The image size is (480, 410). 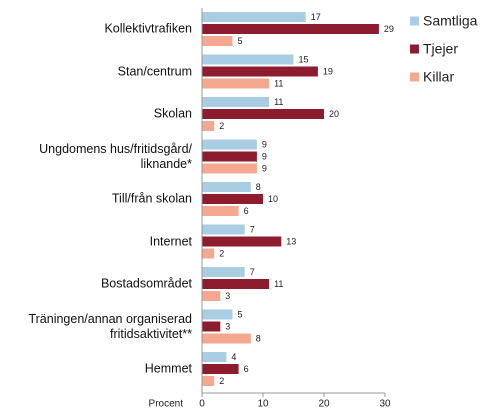 What do you see at coordinates (146, 283) in the screenshot?
I see `category-label: Bostadsområdet` at bounding box center [146, 283].